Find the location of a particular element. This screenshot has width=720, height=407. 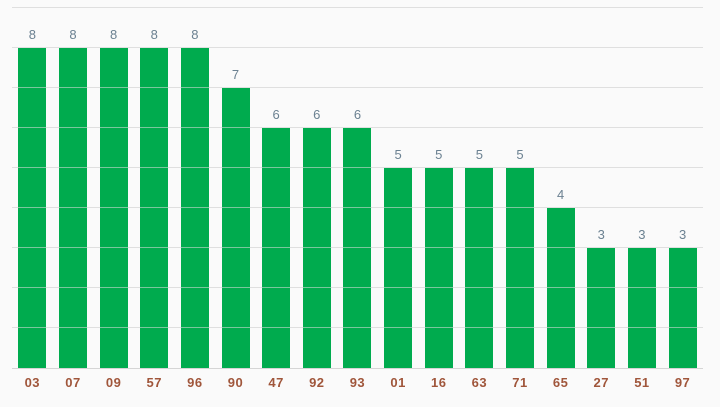

x-axis-label: 93 is located at coordinates (357, 382).